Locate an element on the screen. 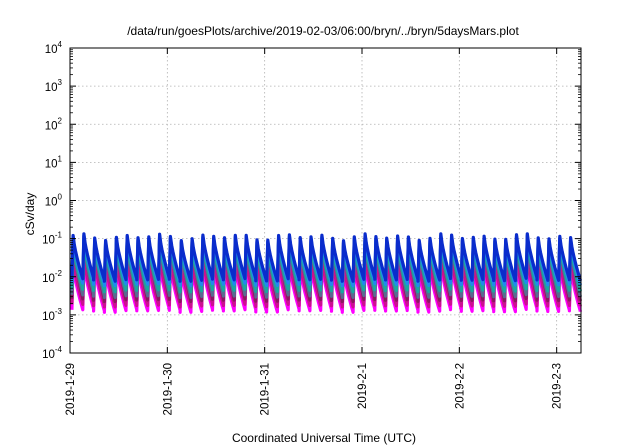  x-tick-label: 2019-2-1 is located at coordinates (363, 386).